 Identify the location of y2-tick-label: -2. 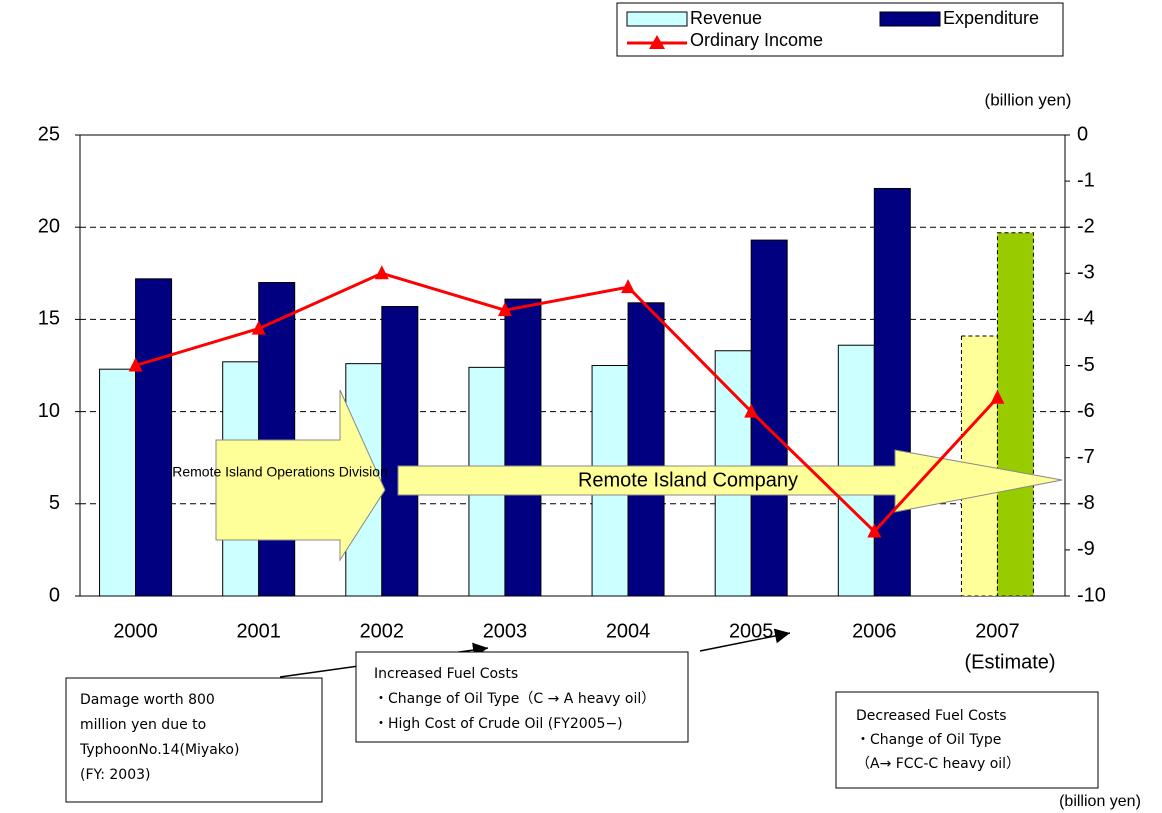
(1086, 226).